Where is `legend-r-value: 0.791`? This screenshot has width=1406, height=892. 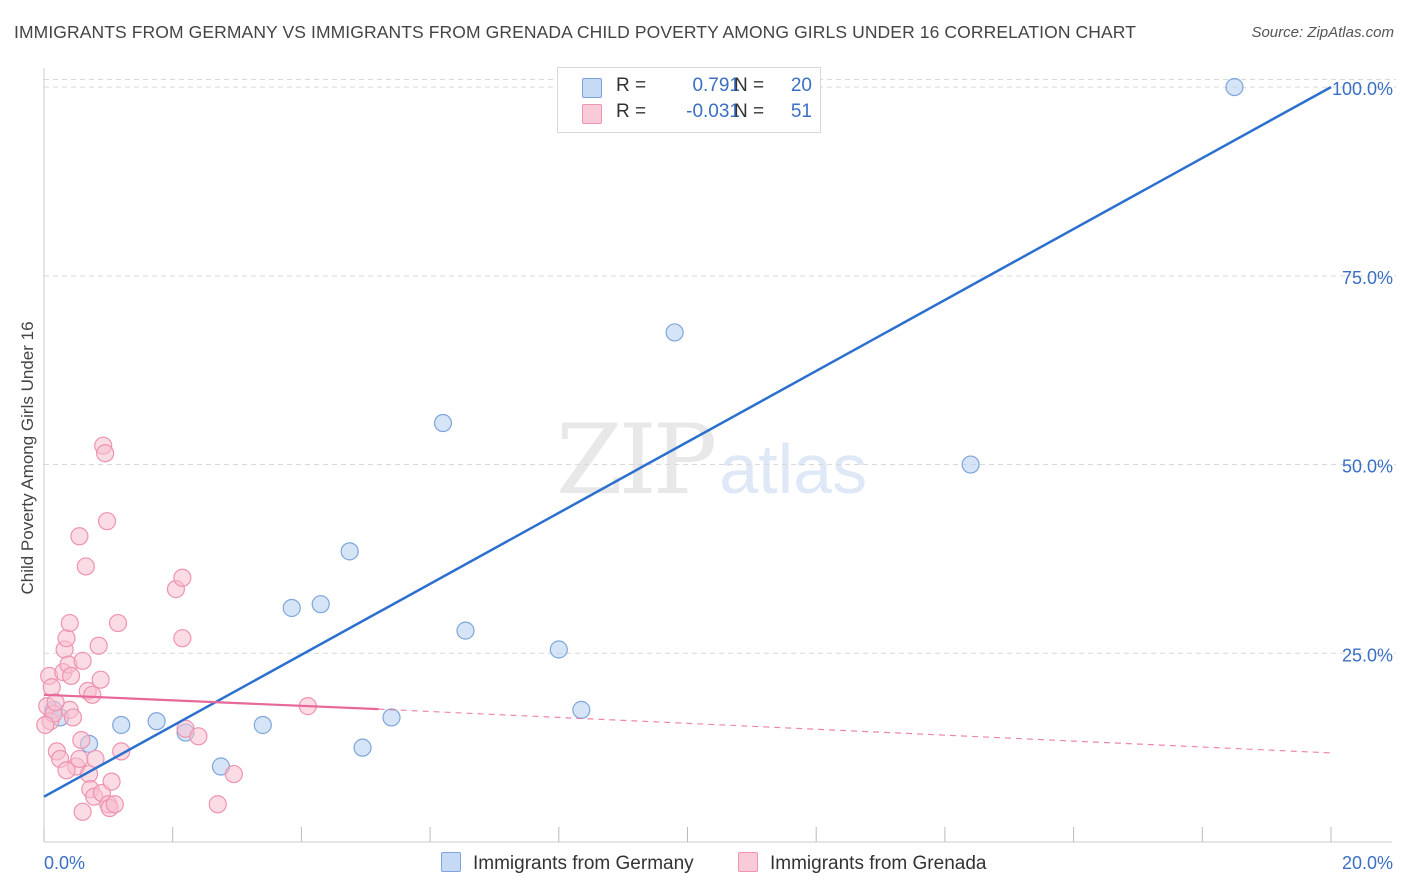 legend-r-value: 0.791 is located at coordinates (716, 85).